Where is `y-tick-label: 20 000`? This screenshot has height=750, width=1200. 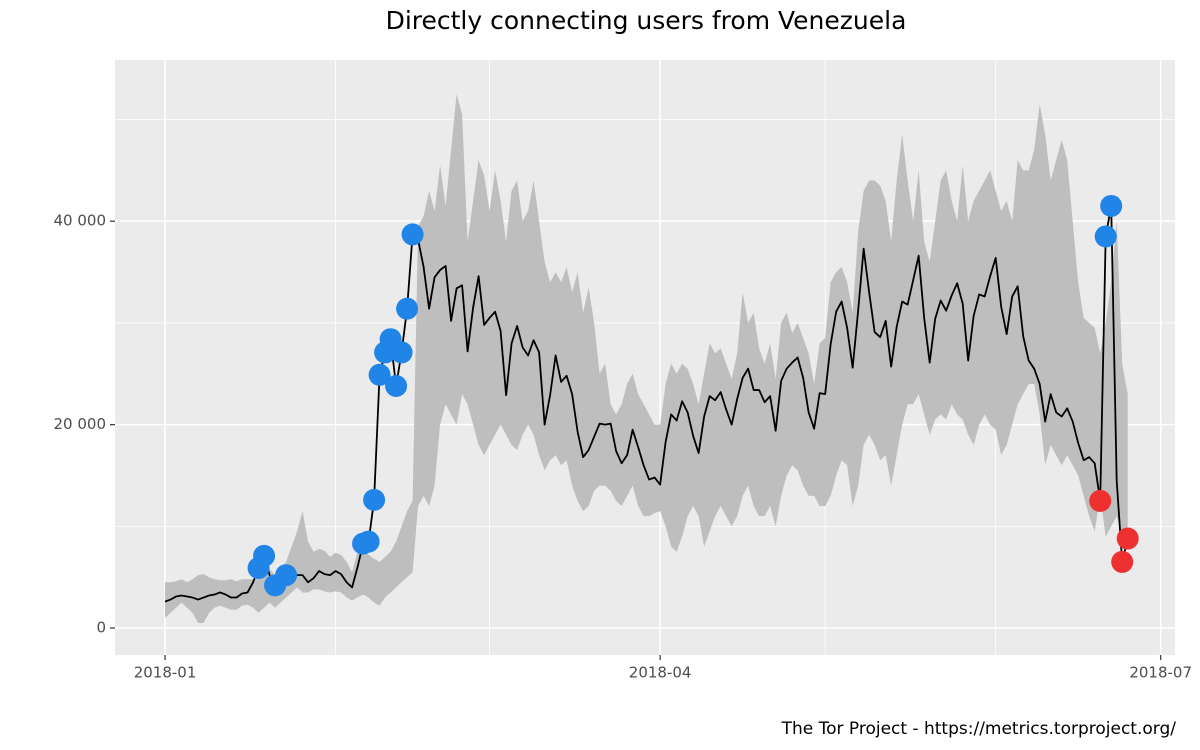
y-tick-label: 20 000 is located at coordinates (80, 424).